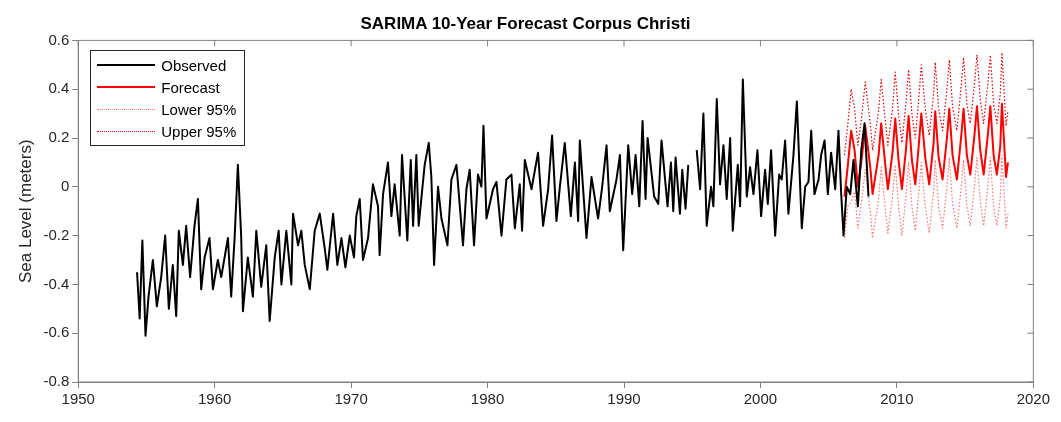 The height and width of the screenshot is (422, 1061). What do you see at coordinates (59, 39) in the screenshot?
I see `y-tick-label: 0.6` at bounding box center [59, 39].